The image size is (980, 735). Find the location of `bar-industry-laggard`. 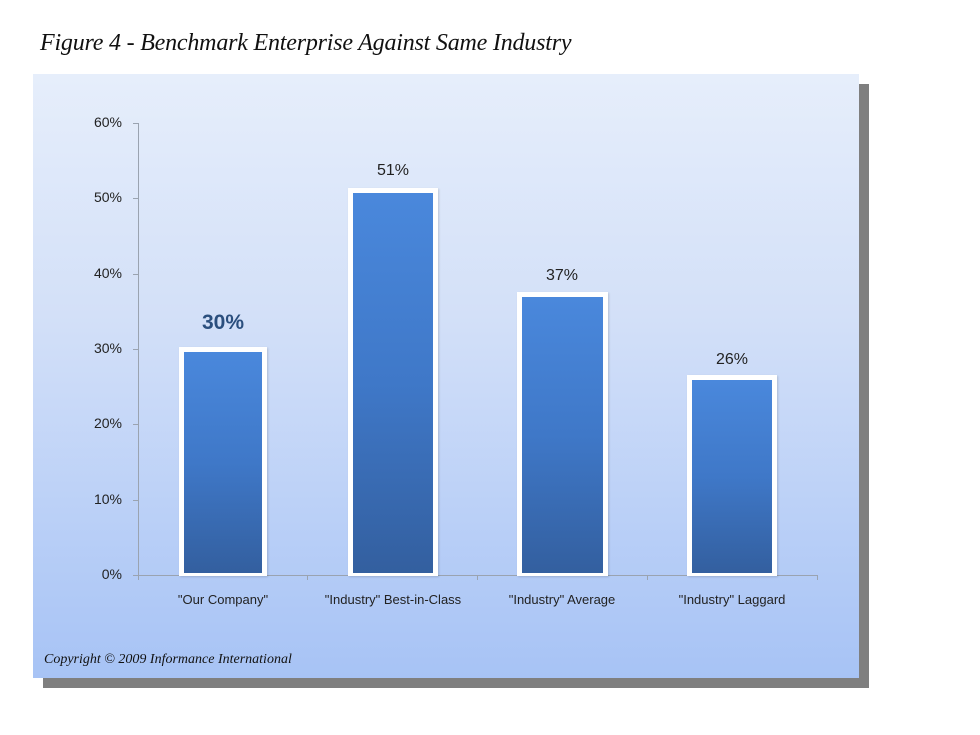

bar-industry-laggard is located at coordinates (732, 475).